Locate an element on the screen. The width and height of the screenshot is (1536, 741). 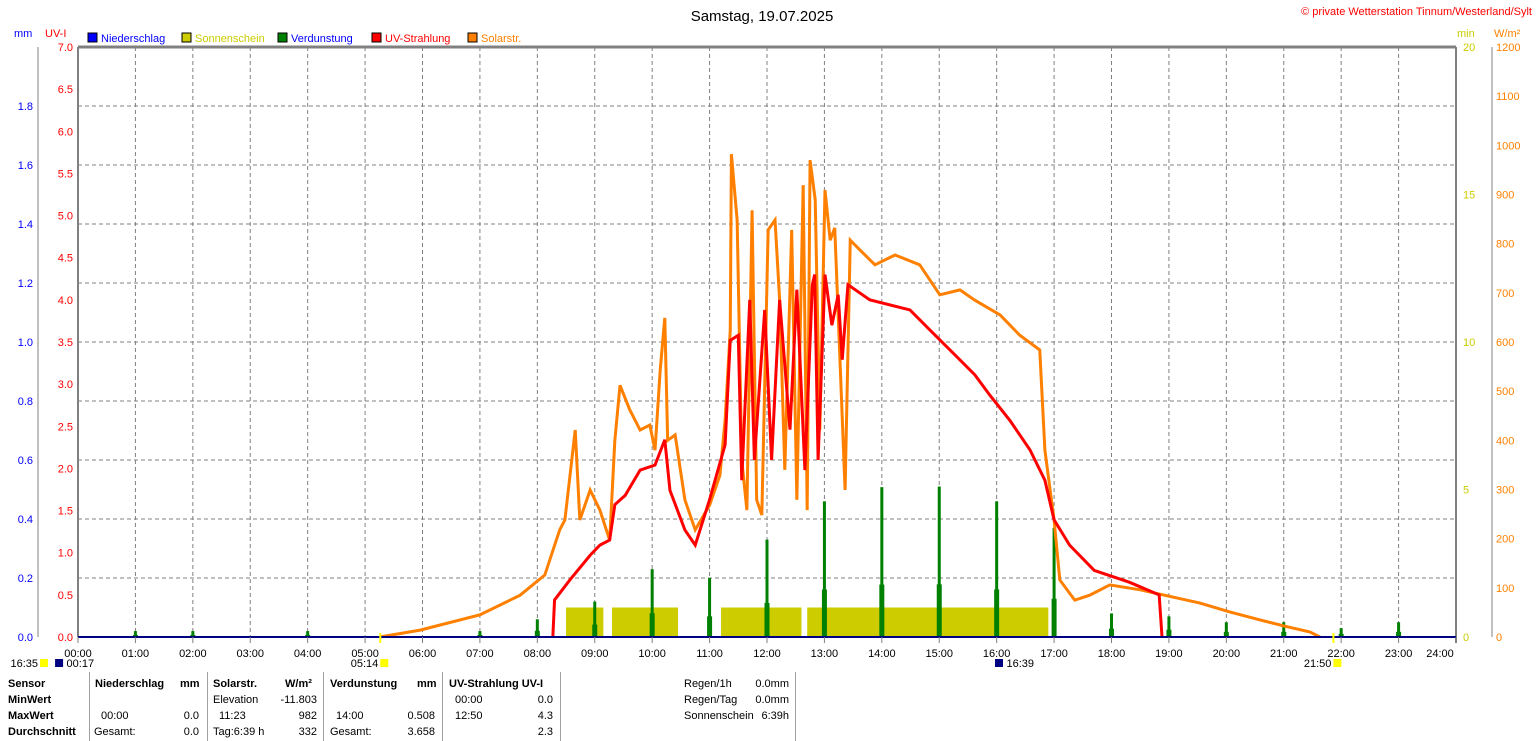
legend-swatch-sonnenschein is located at coordinates (186, 37).